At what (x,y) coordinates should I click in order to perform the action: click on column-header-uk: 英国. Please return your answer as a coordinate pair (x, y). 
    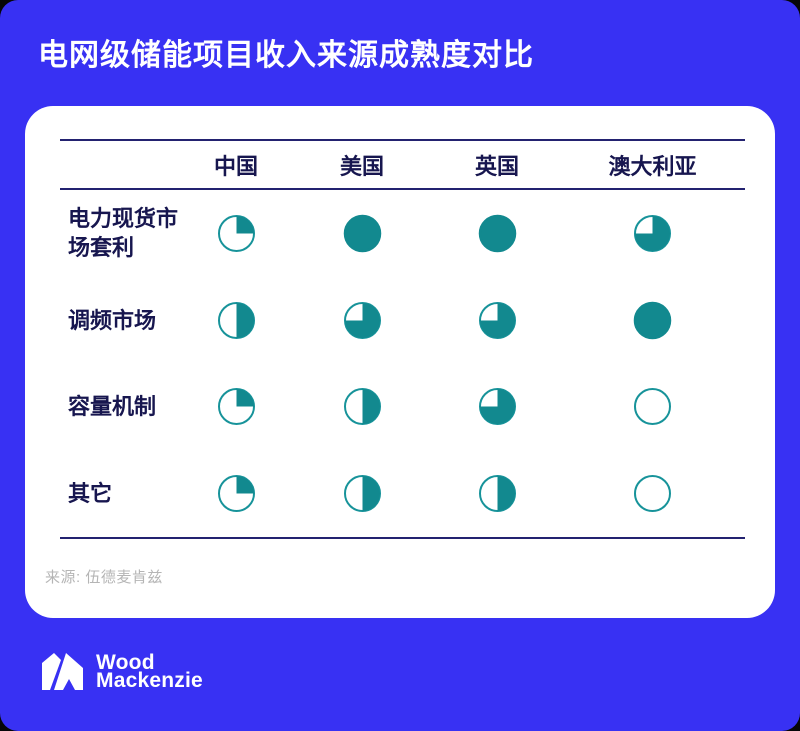
    Looking at the image, I should click on (497, 165).